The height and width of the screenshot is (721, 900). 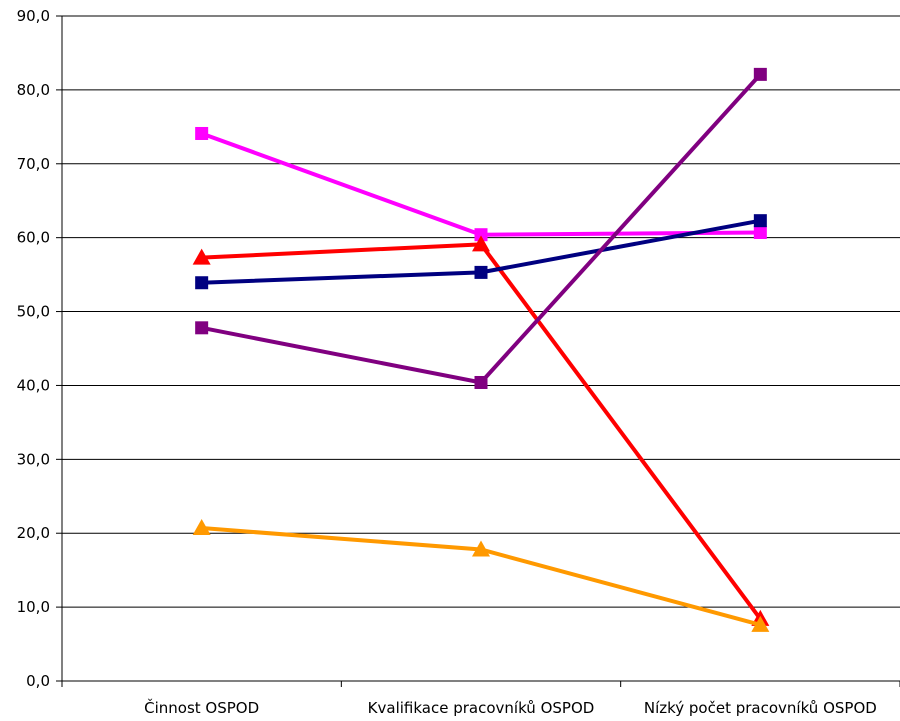 I want to click on x-category-label: Nízký počet pracovníků OSPOD, so click(x=760, y=708).